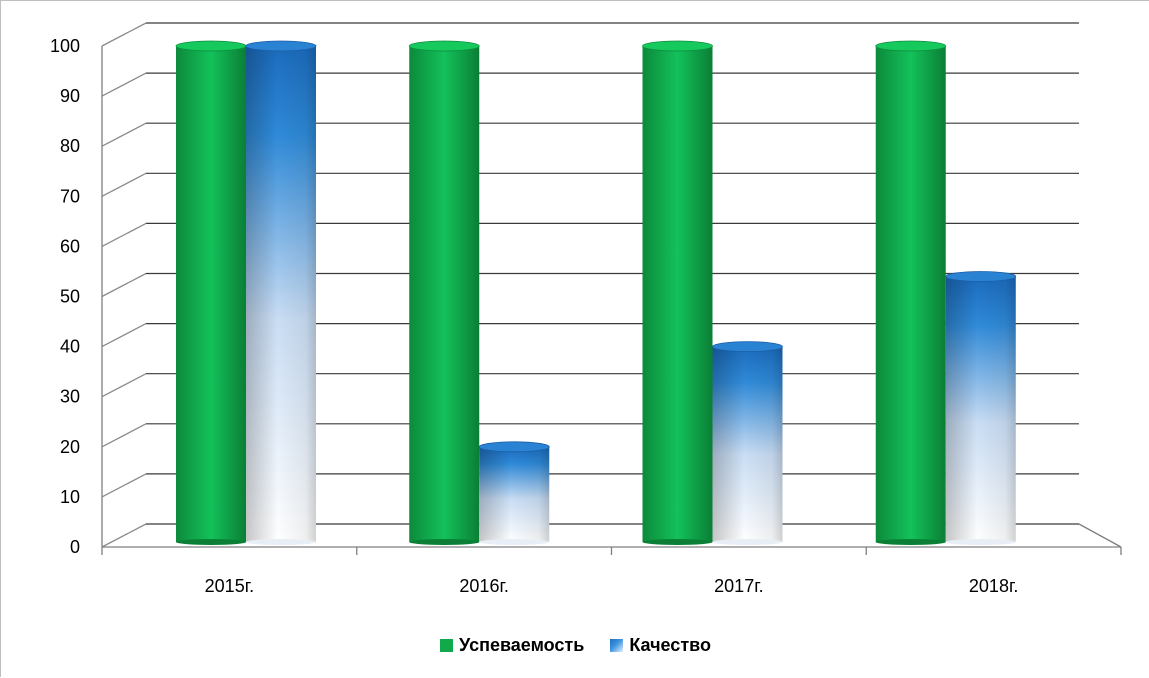  I want to click on legend-item-kachestvo: Качество, so click(660, 645).